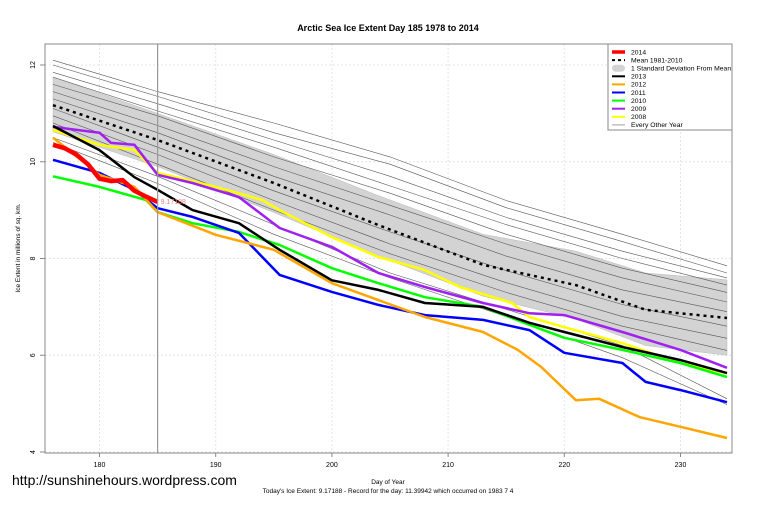  I want to click on legend-label: 2011, so click(638, 93).